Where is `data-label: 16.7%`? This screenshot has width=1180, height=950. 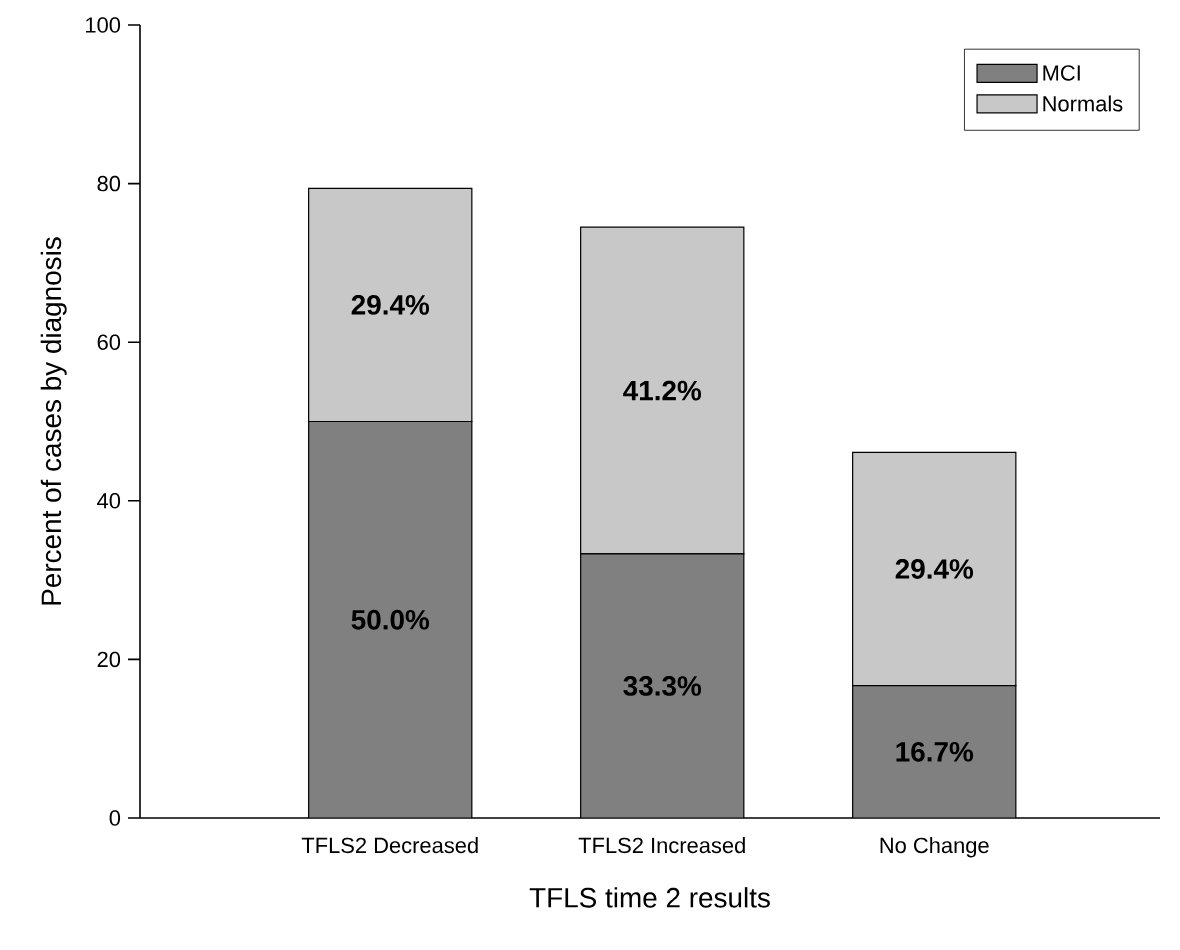 data-label: 16.7% is located at coordinates (935, 751).